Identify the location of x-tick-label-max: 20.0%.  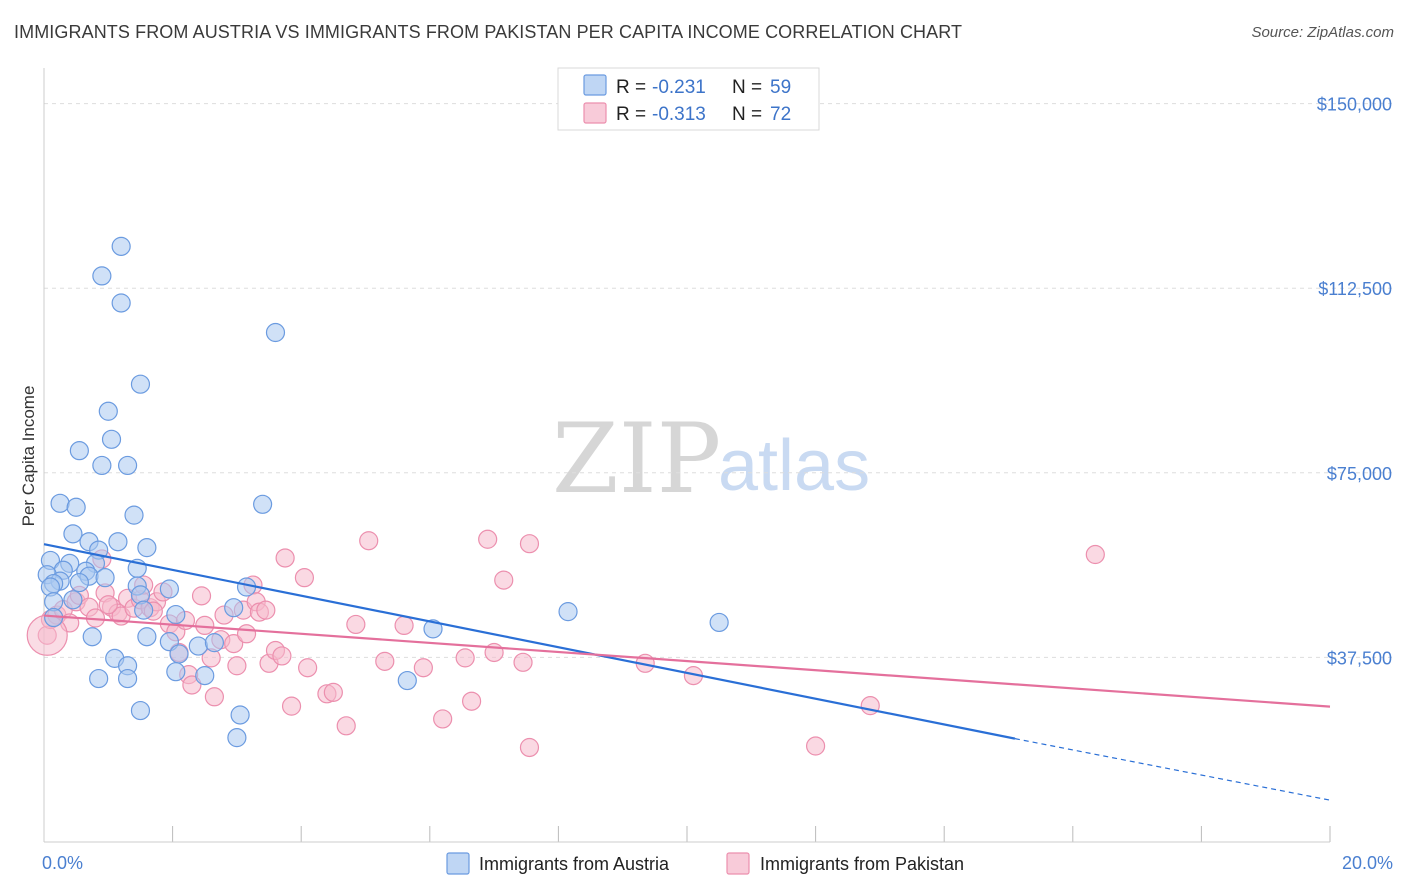
(1367, 863).